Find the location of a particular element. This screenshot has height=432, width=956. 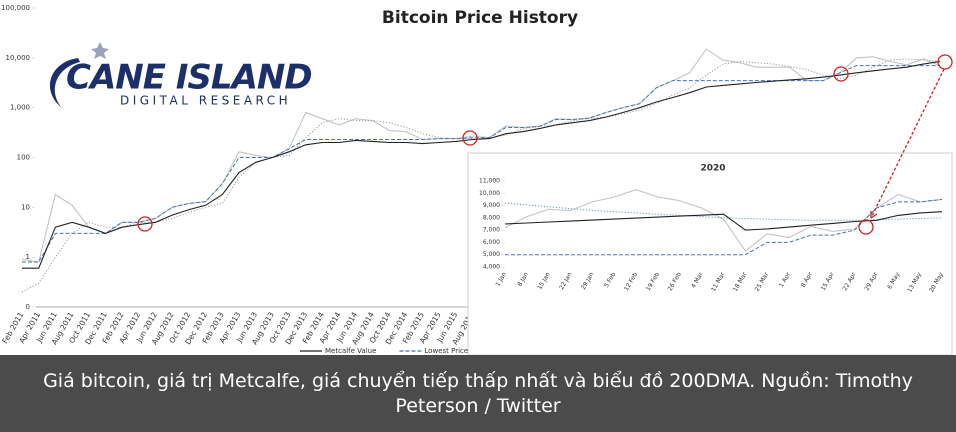

arrow is located at coordinates (907, 143).